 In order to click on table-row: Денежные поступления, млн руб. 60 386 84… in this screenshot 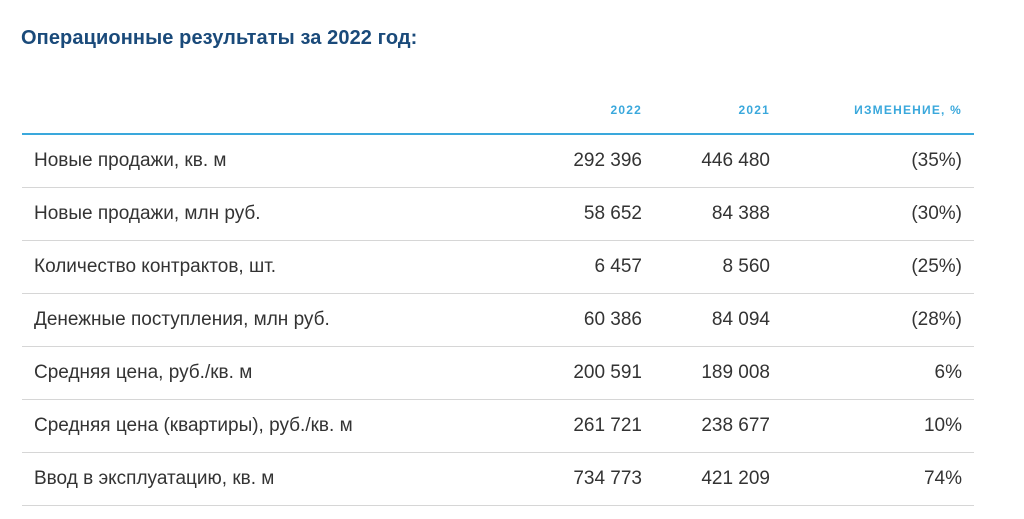, I will do `click(498, 320)`.